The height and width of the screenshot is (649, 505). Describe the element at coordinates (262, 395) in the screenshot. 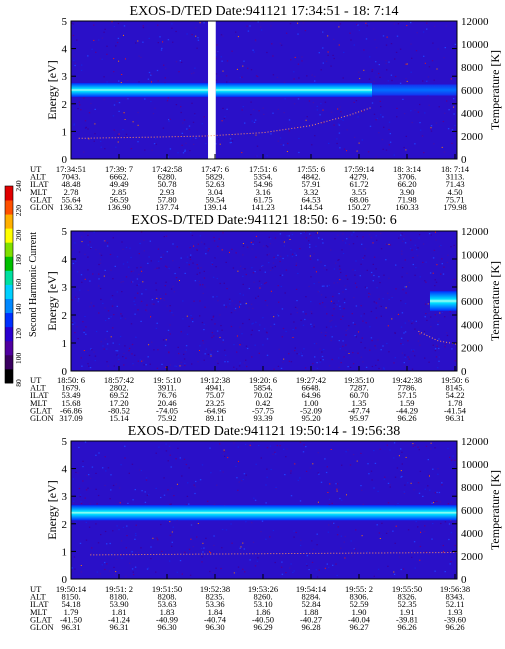

I see `table-cell: 70.02` at that location.